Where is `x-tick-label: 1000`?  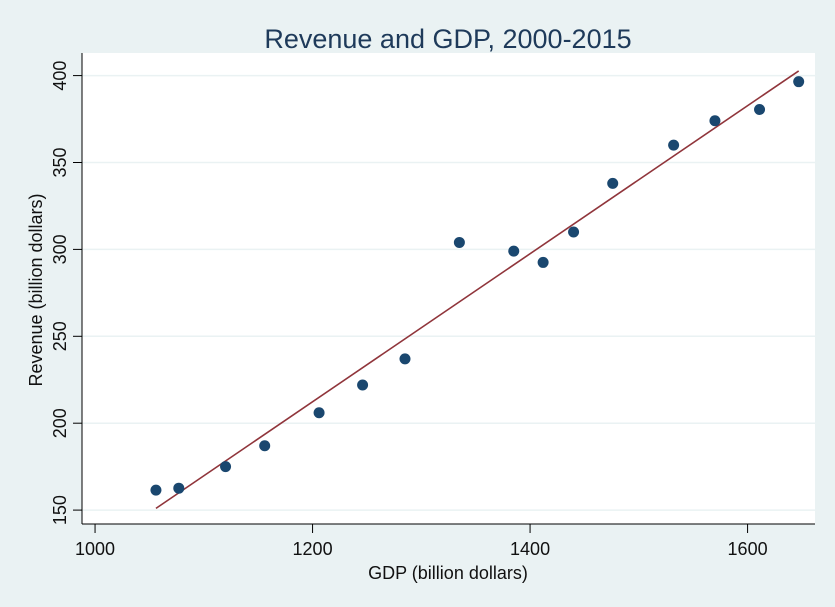 x-tick-label: 1000 is located at coordinates (95, 549).